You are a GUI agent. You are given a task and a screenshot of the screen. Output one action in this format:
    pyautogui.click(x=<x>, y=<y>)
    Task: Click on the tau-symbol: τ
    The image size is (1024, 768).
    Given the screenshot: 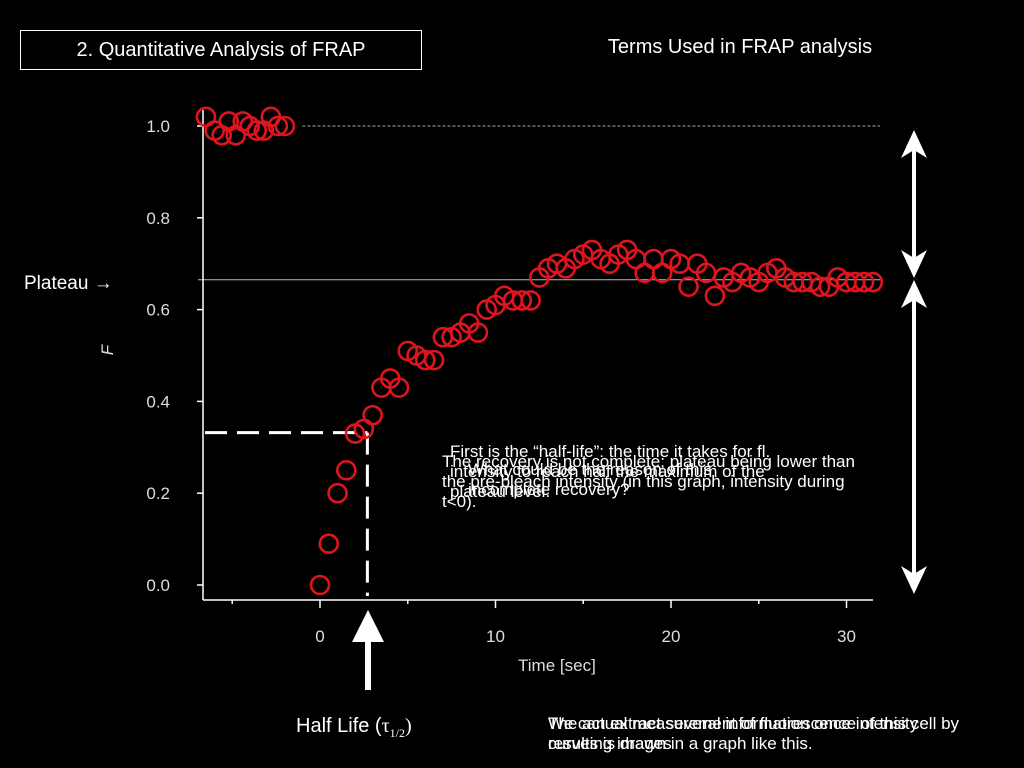 What is the action you would take?
    pyautogui.click(x=385, y=726)
    